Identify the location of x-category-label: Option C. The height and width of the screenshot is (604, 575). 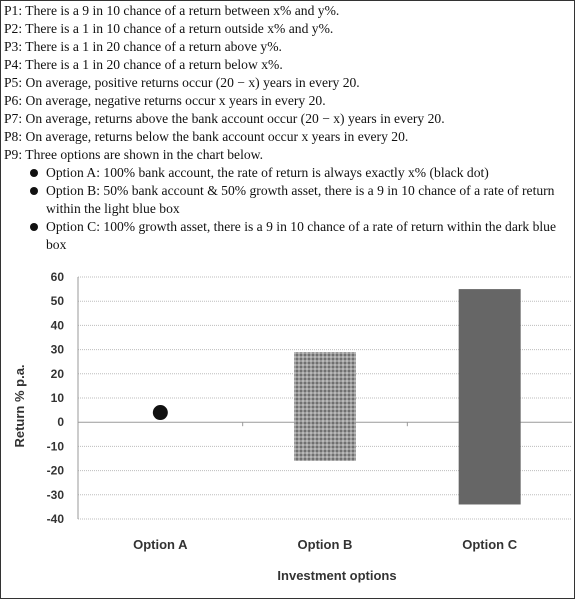
(489, 544).